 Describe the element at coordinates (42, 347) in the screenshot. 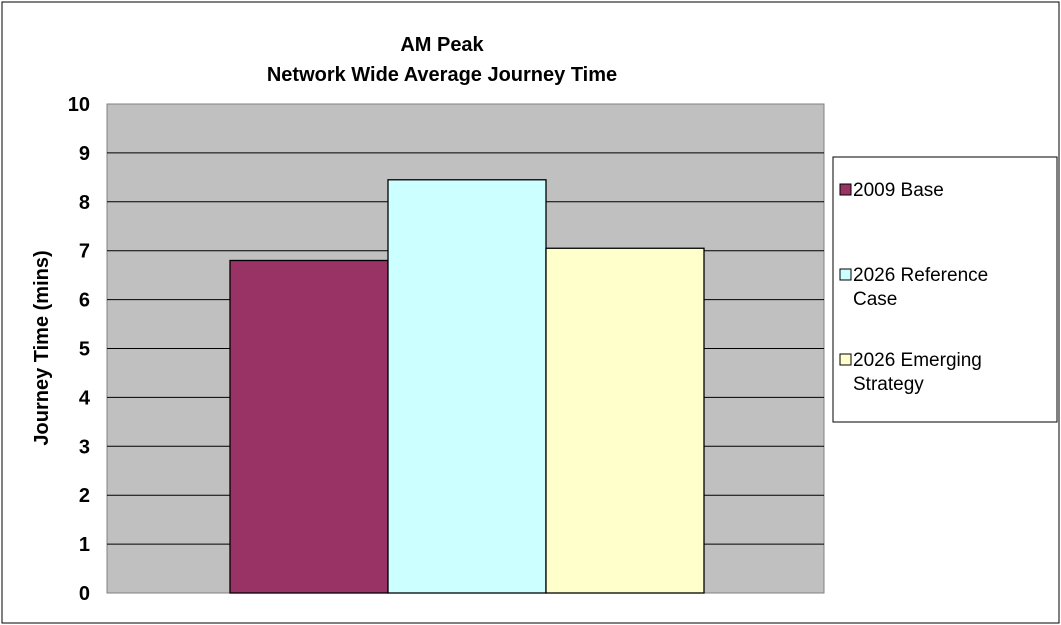

I see `y-axis-label: Journey Time (mins)` at that location.